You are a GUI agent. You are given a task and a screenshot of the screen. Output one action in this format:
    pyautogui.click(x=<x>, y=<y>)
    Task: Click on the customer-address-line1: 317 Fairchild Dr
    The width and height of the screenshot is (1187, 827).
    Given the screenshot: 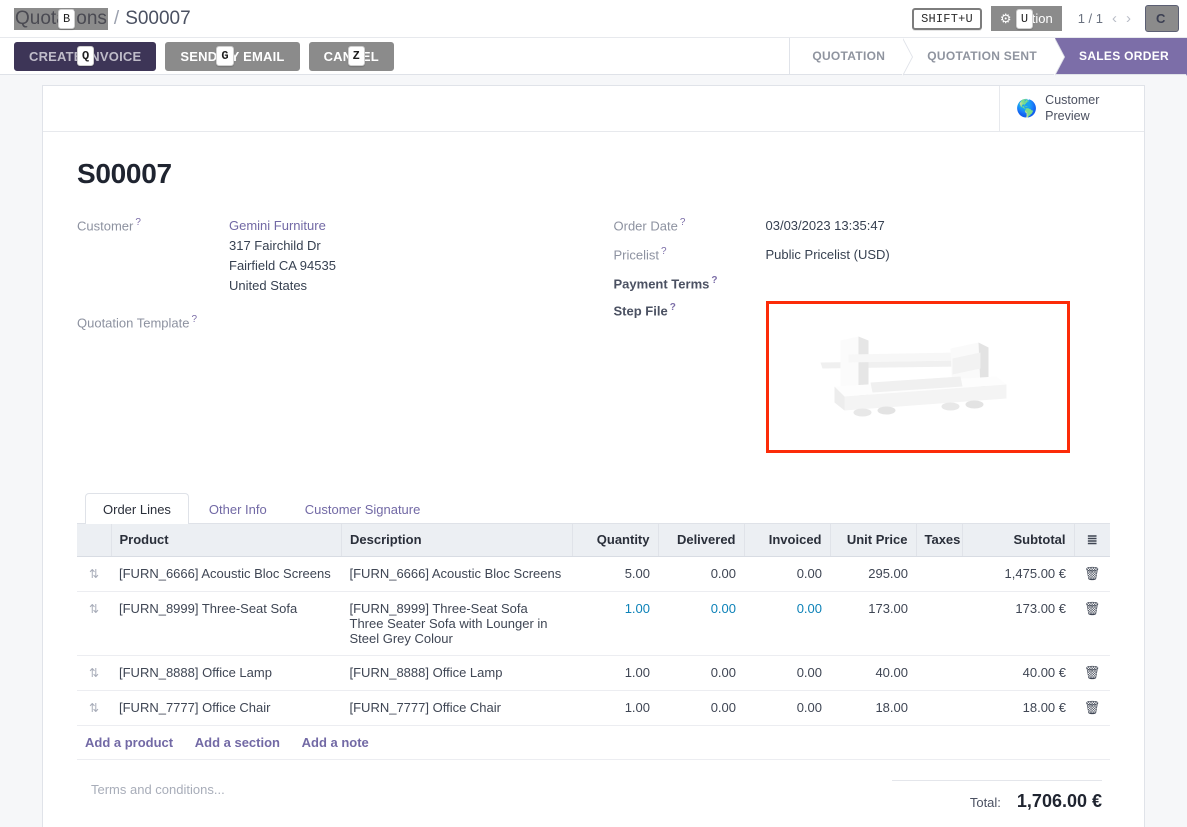 What is the action you would take?
    pyautogui.click(x=275, y=246)
    